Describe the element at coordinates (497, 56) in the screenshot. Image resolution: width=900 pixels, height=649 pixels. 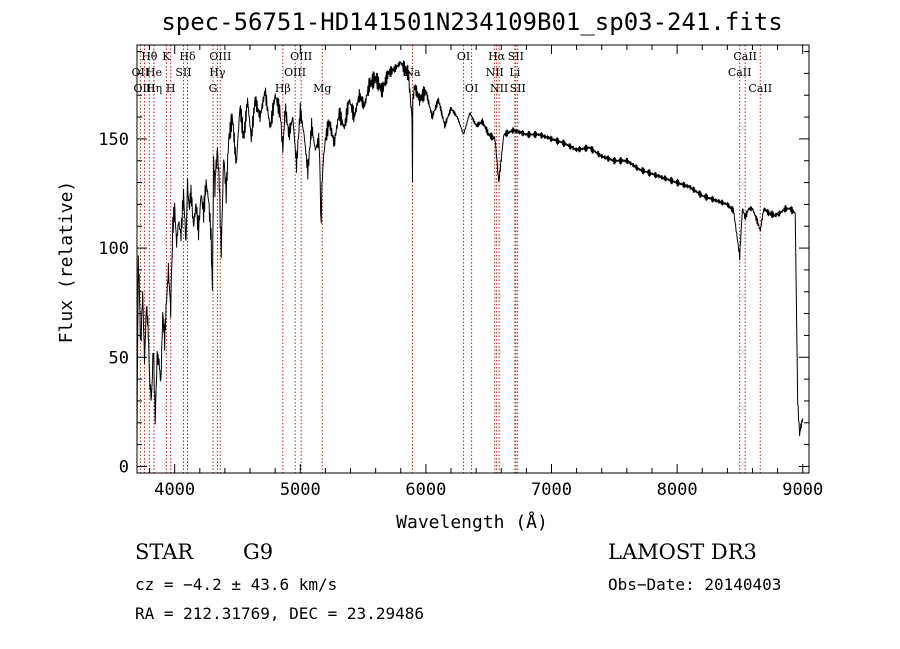
I see `line-label: Hα` at that location.